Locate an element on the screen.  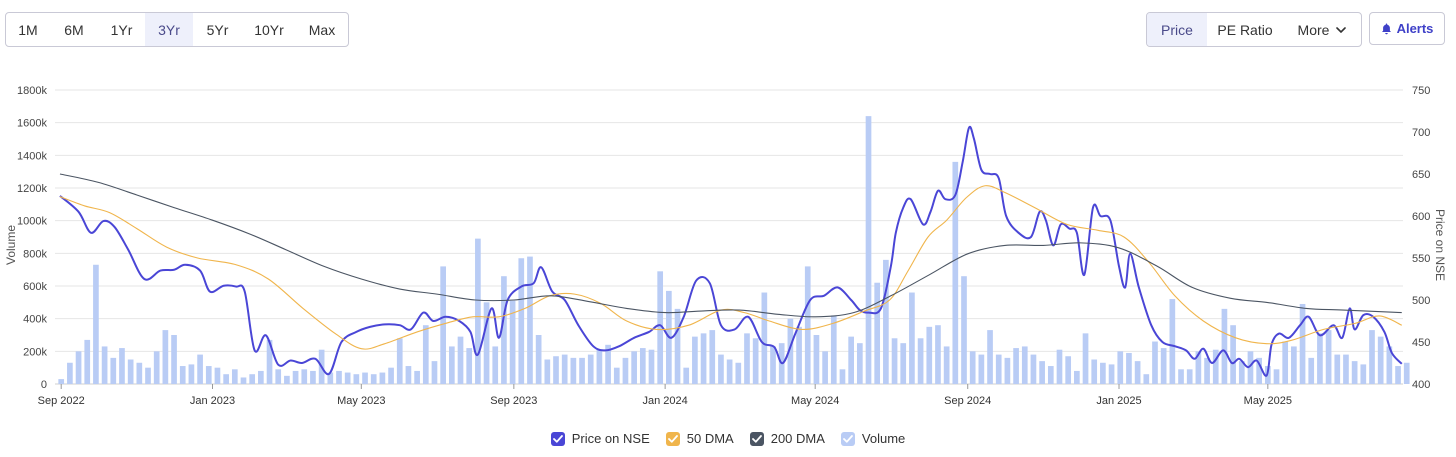
y-right-tick-label: 400 is located at coordinates (1421, 385).